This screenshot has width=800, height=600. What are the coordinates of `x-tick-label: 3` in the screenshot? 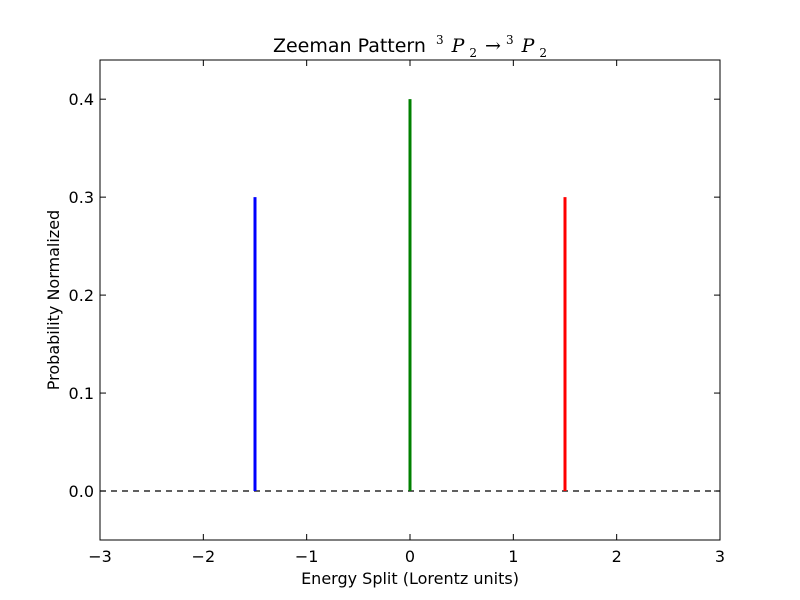 It's located at (720, 556).